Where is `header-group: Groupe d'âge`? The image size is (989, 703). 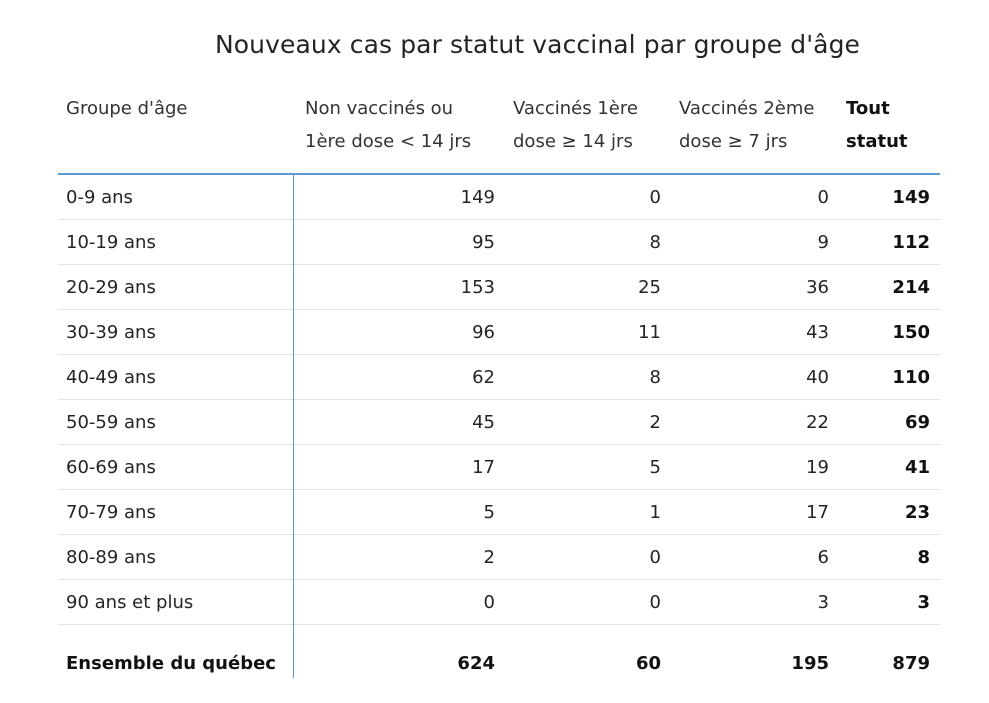
header-group: Groupe d'âge is located at coordinates (127, 108).